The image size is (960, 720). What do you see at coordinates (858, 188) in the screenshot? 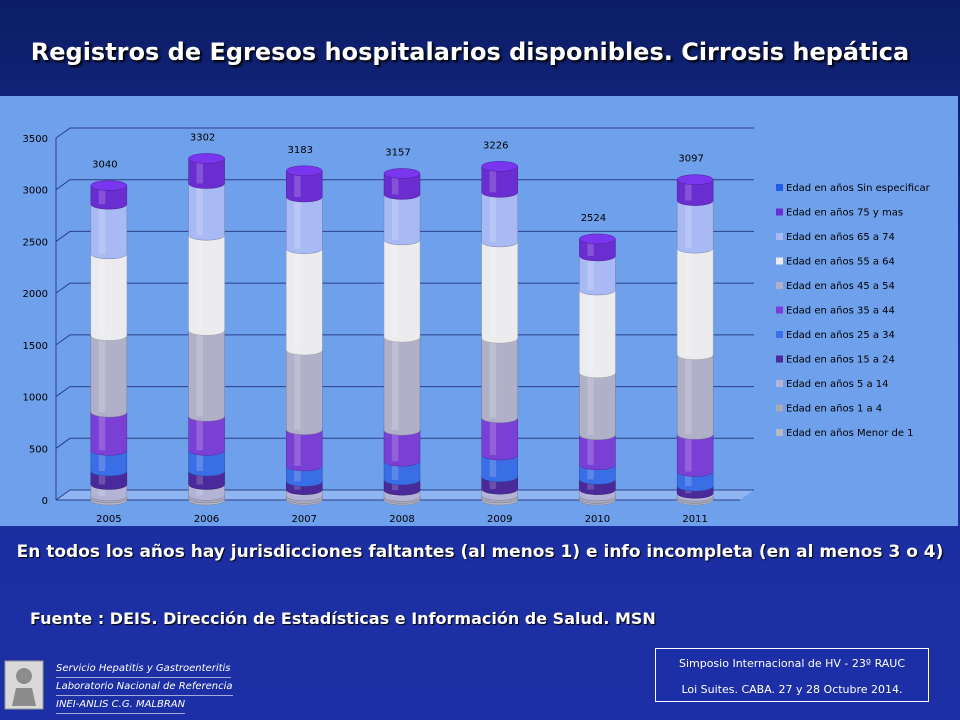
I see `legend-label: Edad en años Sin especificar` at bounding box center [858, 188].